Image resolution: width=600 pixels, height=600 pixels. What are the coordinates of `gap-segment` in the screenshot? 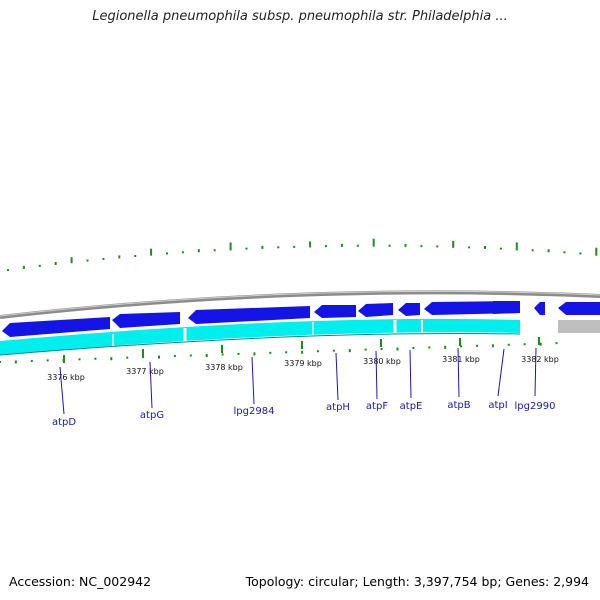 It's located at (579, 326).